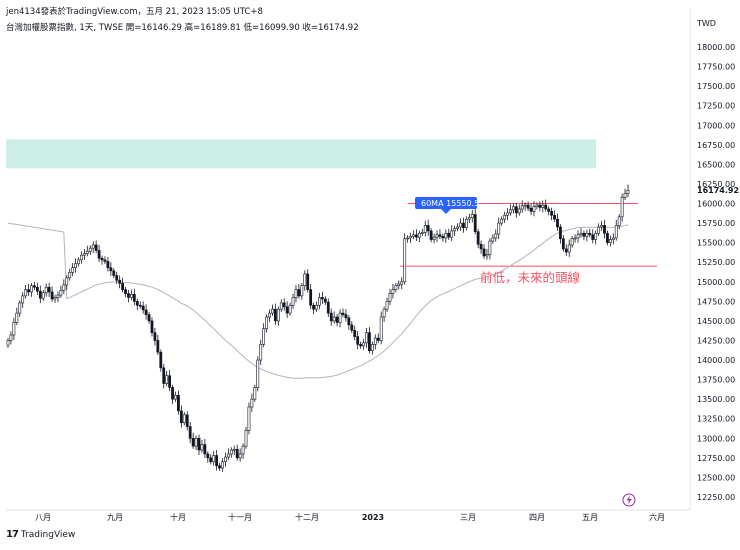 The width and height of the screenshot is (740, 550). I want to click on tradingview-brand: 17 TradingView, so click(40, 534).